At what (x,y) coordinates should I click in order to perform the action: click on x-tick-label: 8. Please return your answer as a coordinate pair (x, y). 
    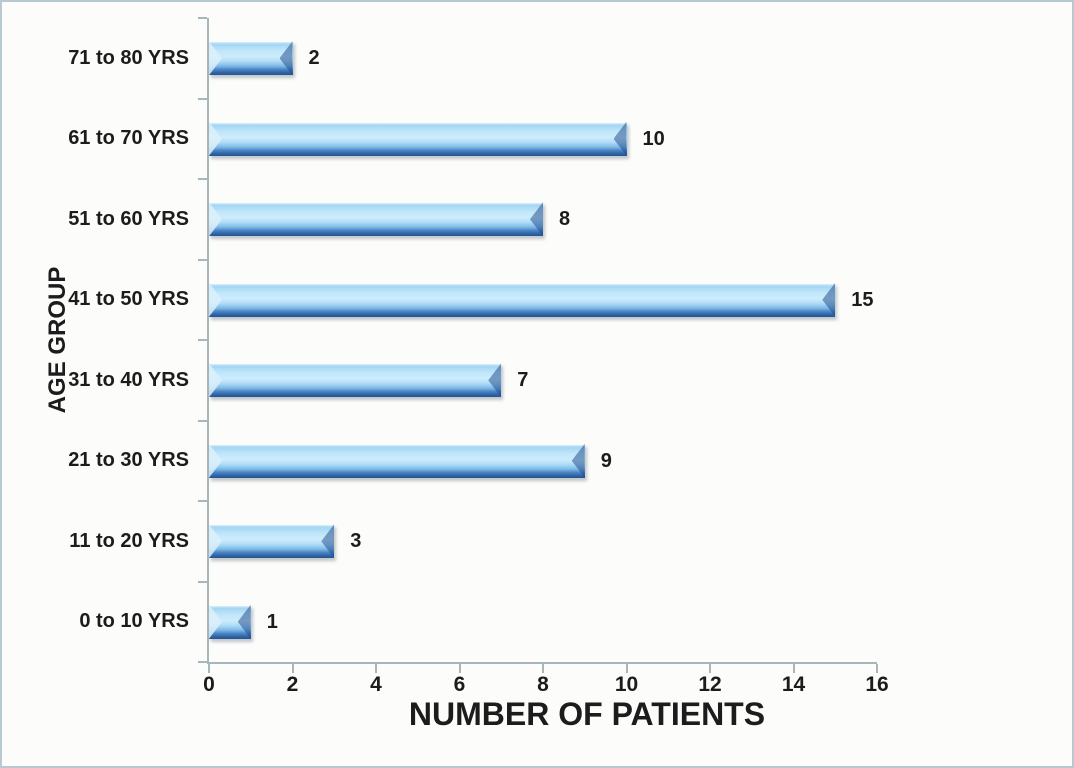
    Looking at the image, I should click on (543, 684).